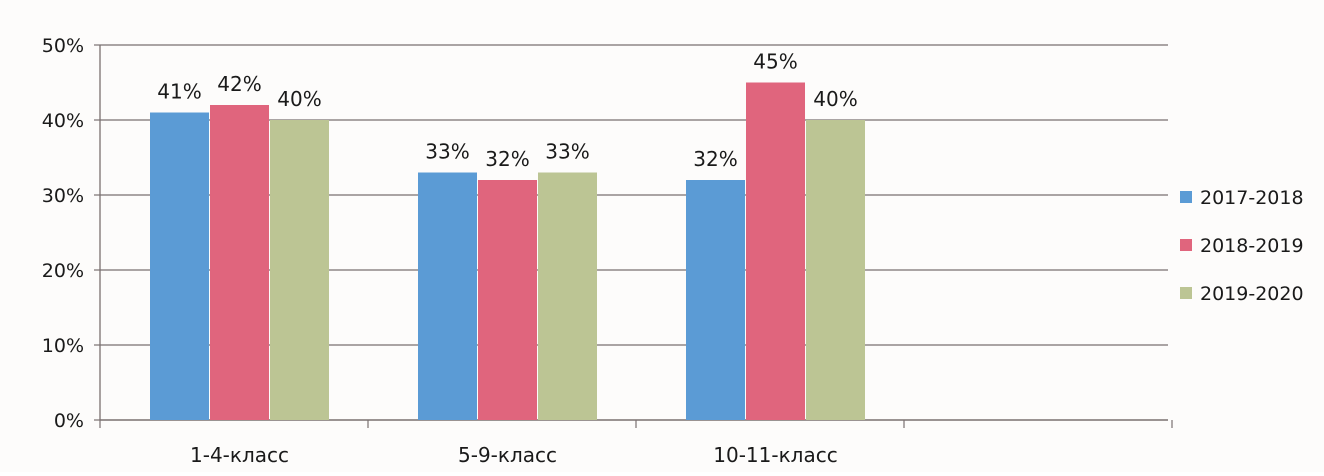 The height and width of the screenshot is (476, 1324). Describe the element at coordinates (775, 455) in the screenshot. I see `x-category-label: 10-11-класс` at that location.